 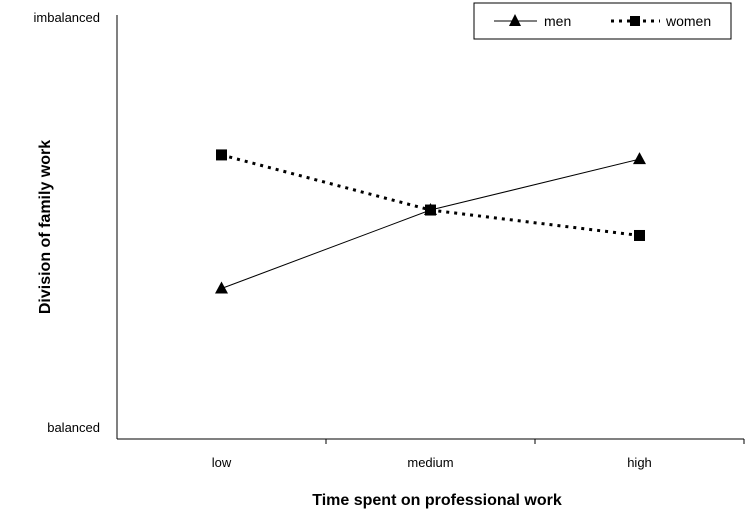 I want to click on legend-men-label: men, so click(x=557, y=21).